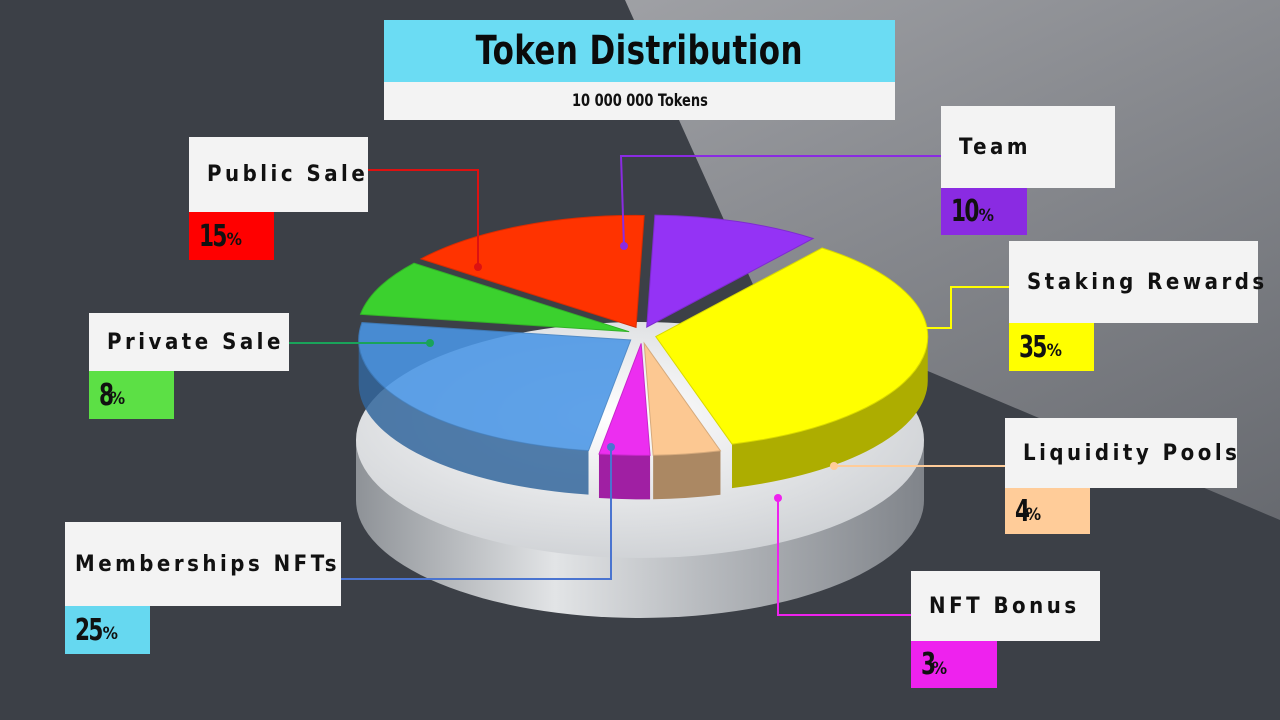 This screenshot has height=720, width=1280. I want to click on pct-public-sale-unit: %, so click(234, 240).